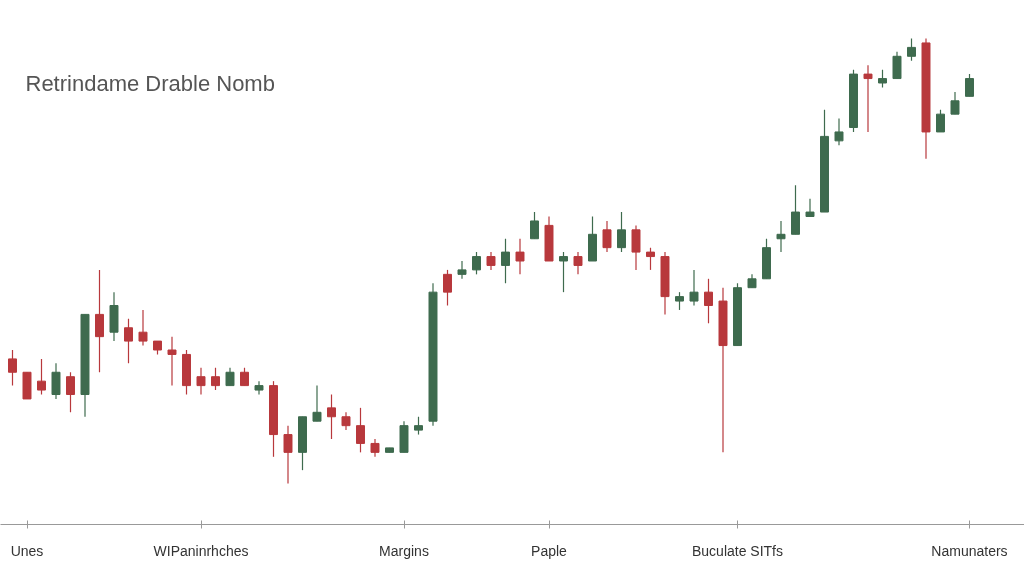 The width and height of the screenshot is (1024, 576). Describe the element at coordinates (549, 550) in the screenshot. I see `x-tick-label: Paple` at that location.